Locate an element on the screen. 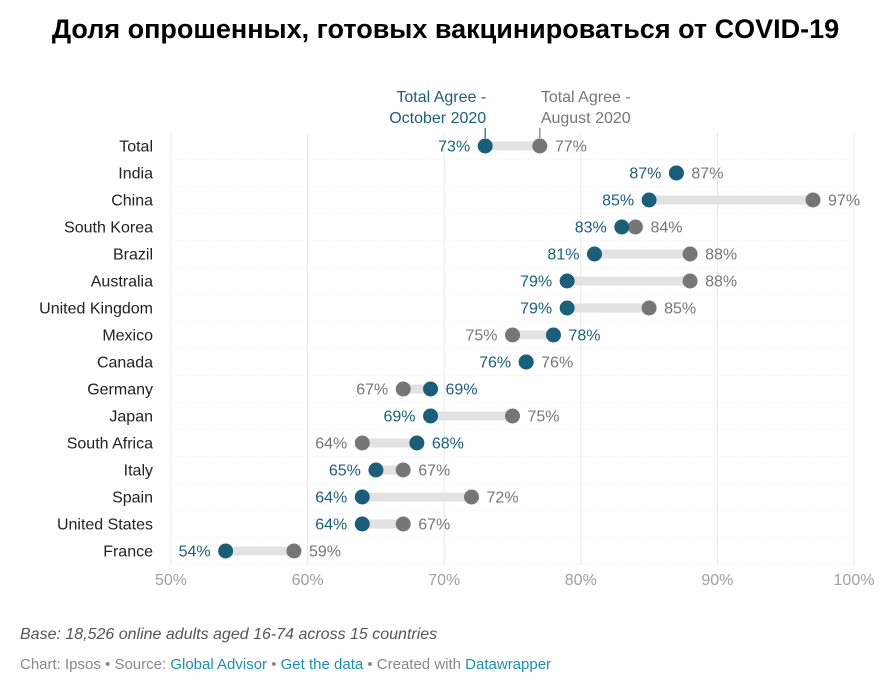 Image resolution: width=891 pixels, height=696 pixels. value-label-october: 87% is located at coordinates (645, 174).